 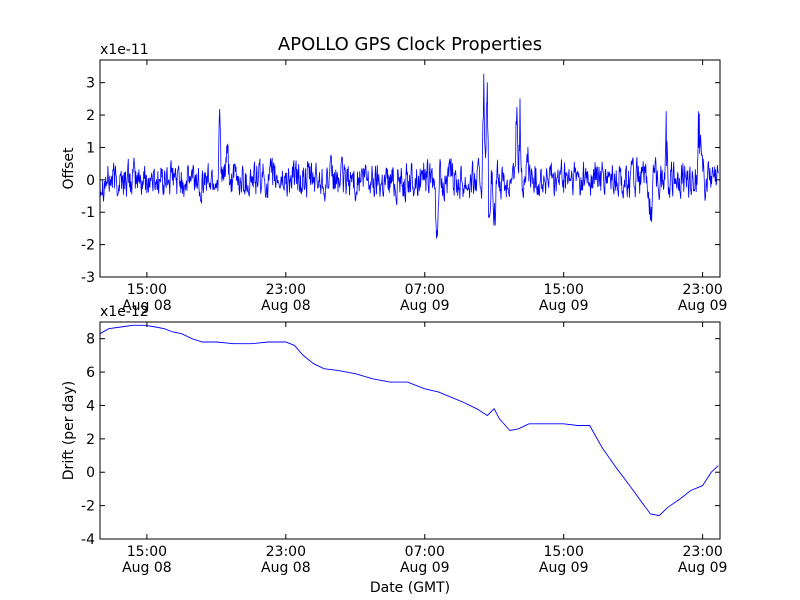 I want to click on offset-ytick-label: -1, so click(x=88, y=213).